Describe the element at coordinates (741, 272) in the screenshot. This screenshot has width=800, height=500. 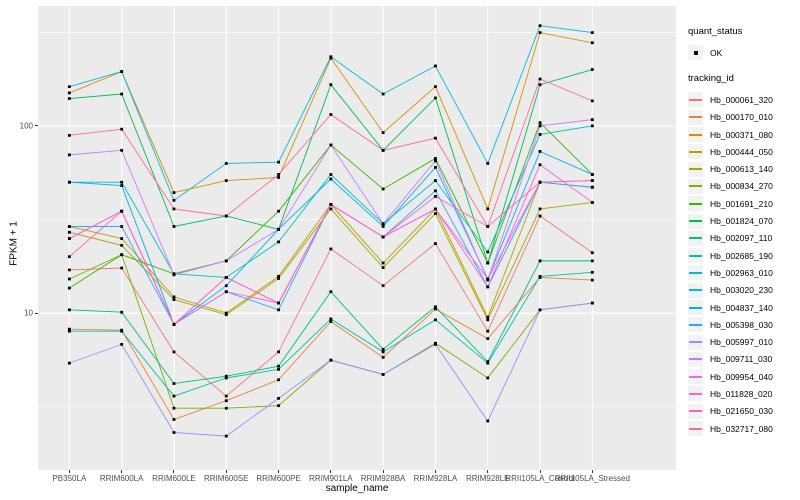
I see `legend-item-label: Hb_002963_010` at that location.